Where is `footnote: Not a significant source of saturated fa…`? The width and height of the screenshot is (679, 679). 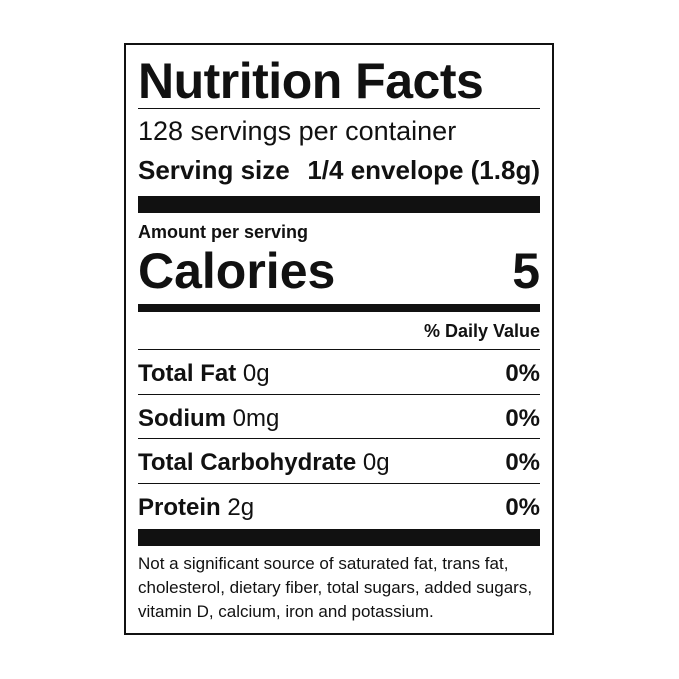 footnote: Not a significant source of saturated fa… is located at coordinates (335, 587).